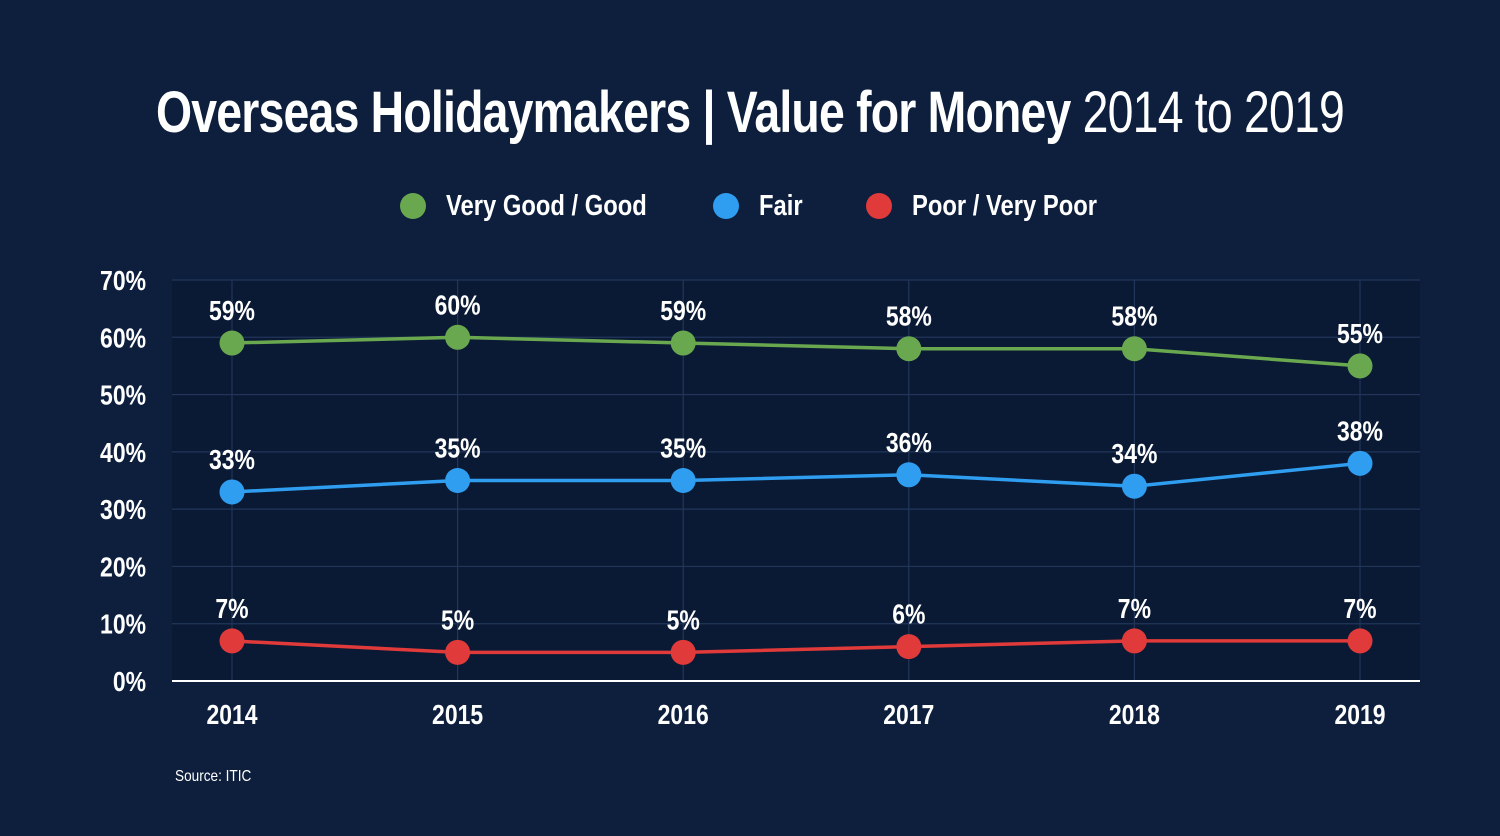 This screenshot has width=1500, height=836. What do you see at coordinates (1360, 431) in the screenshot?
I see `data-label-fair: 38%` at bounding box center [1360, 431].